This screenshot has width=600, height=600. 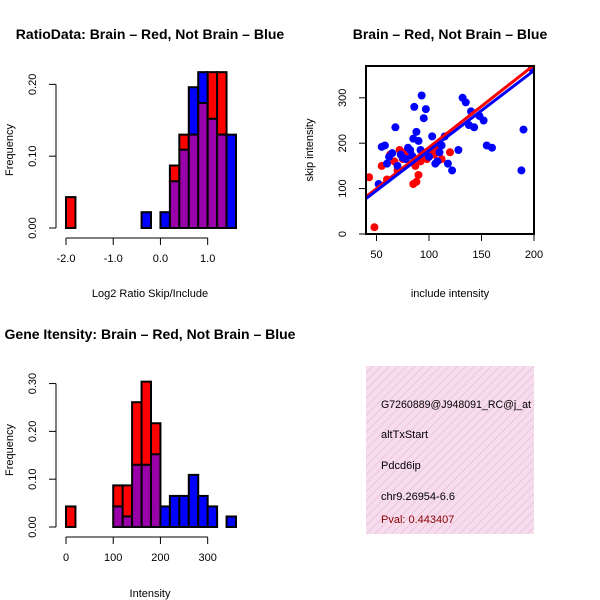 What do you see at coordinates (207, 259) in the screenshot?
I see `ratio-hist-x-tick-label: 1.0` at bounding box center [207, 259].